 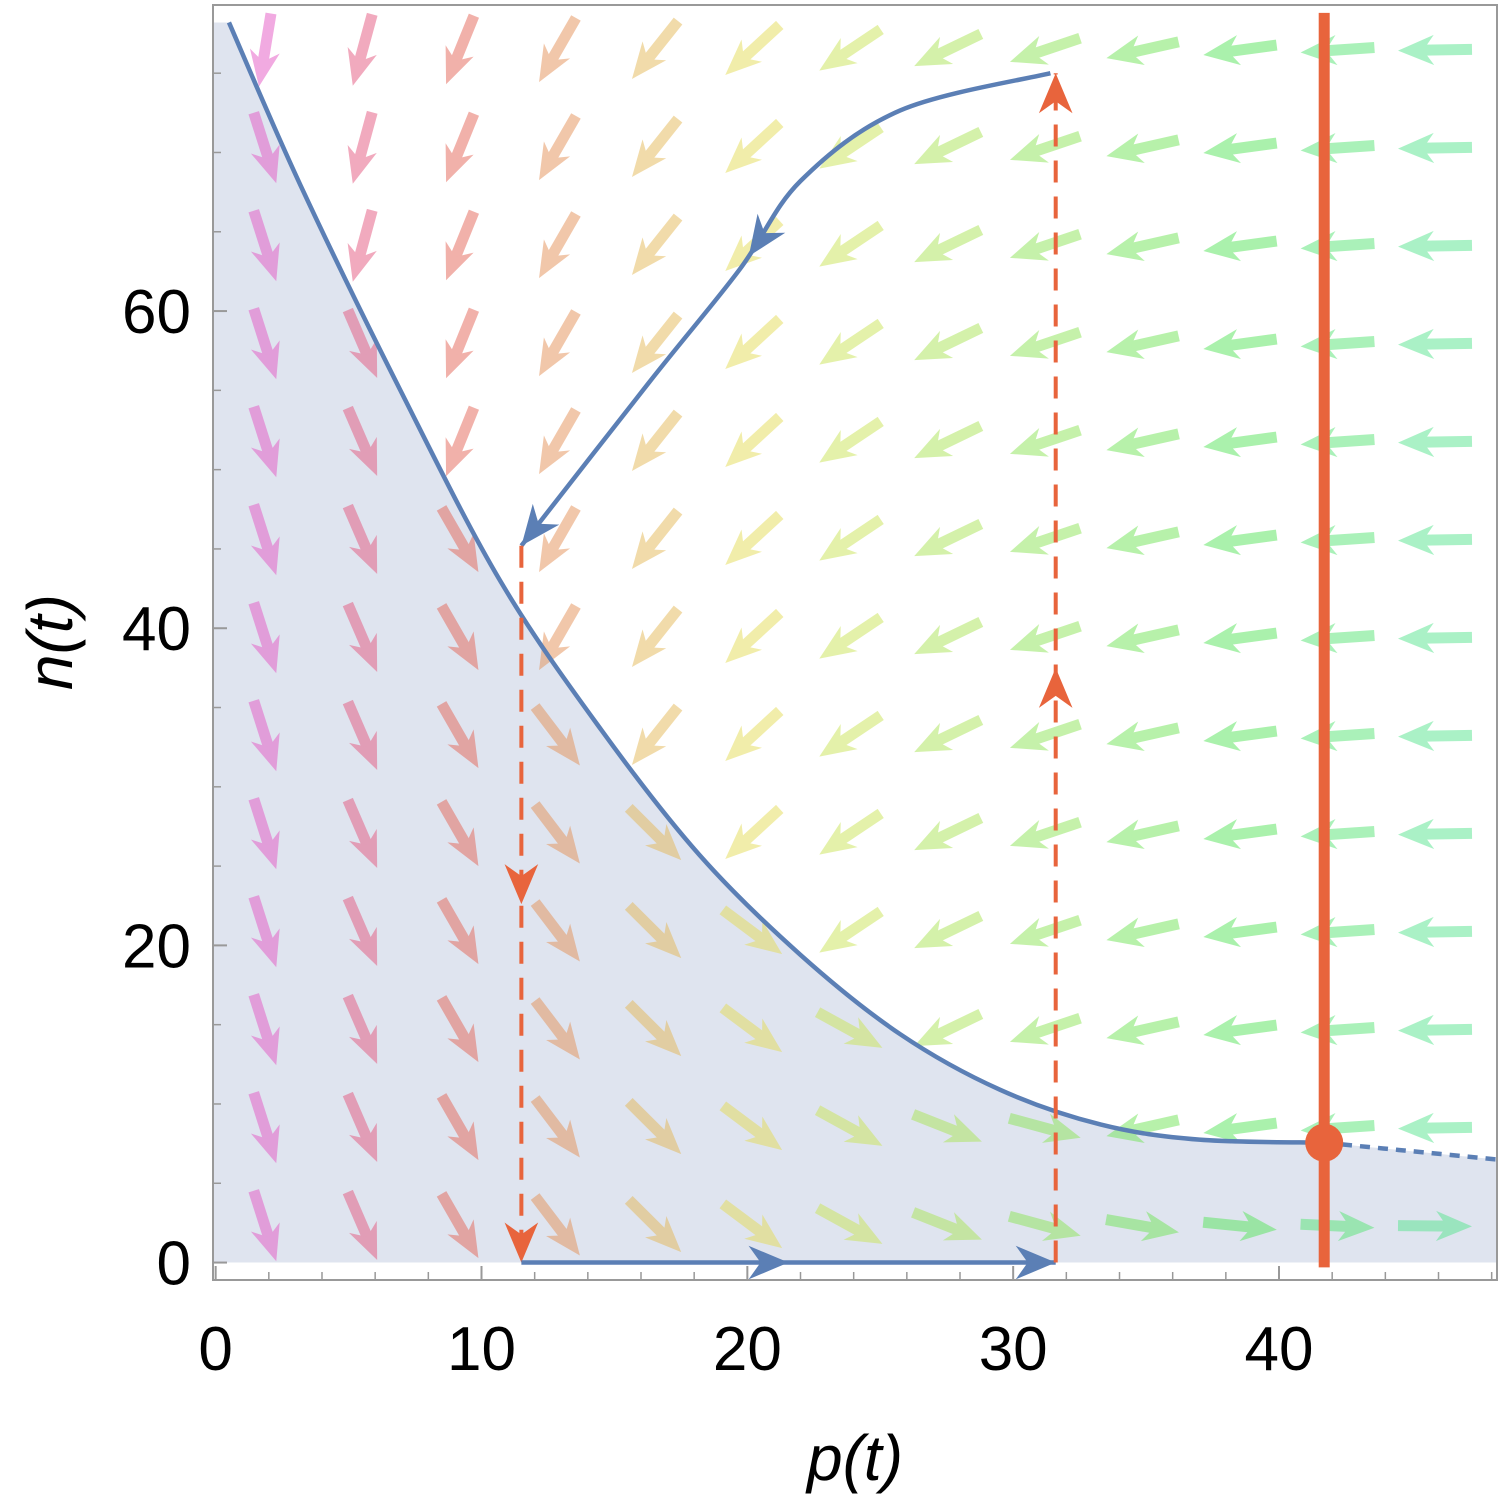 What do you see at coordinates (1279, 1349) in the screenshot?
I see `x-tick-label: 40` at bounding box center [1279, 1349].